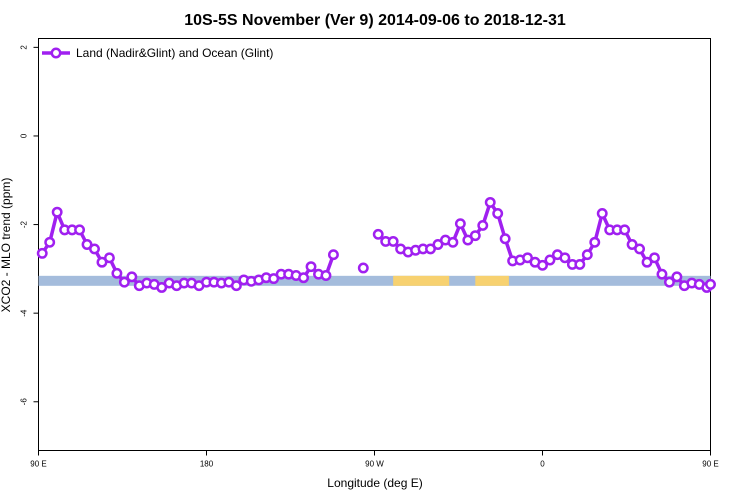 This screenshot has height=500, width=750. I want to click on y-tick-label: 2, so click(24, 47).